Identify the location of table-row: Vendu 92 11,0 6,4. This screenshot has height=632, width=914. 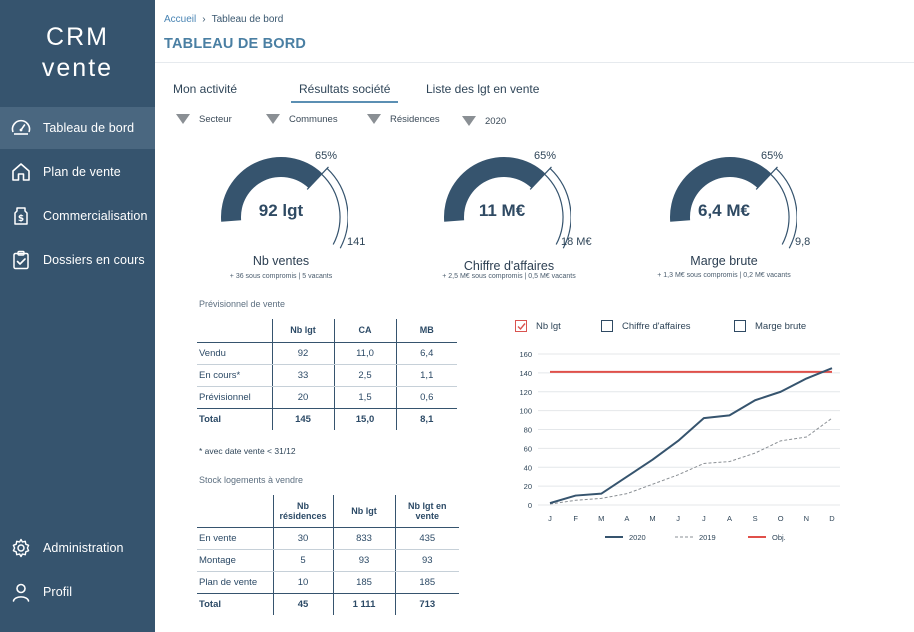
(327, 353).